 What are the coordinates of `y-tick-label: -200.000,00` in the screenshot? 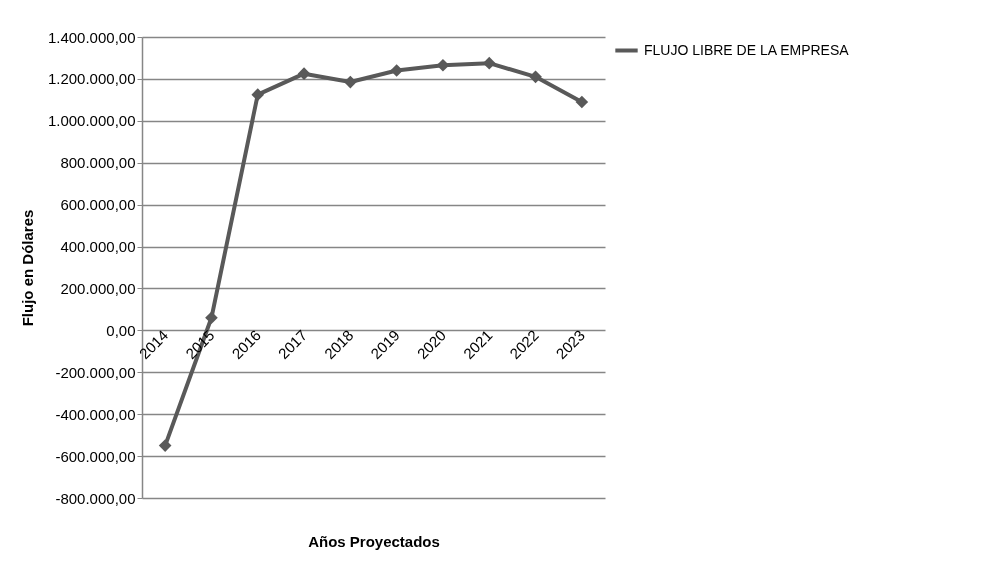 It's located at (95, 372).